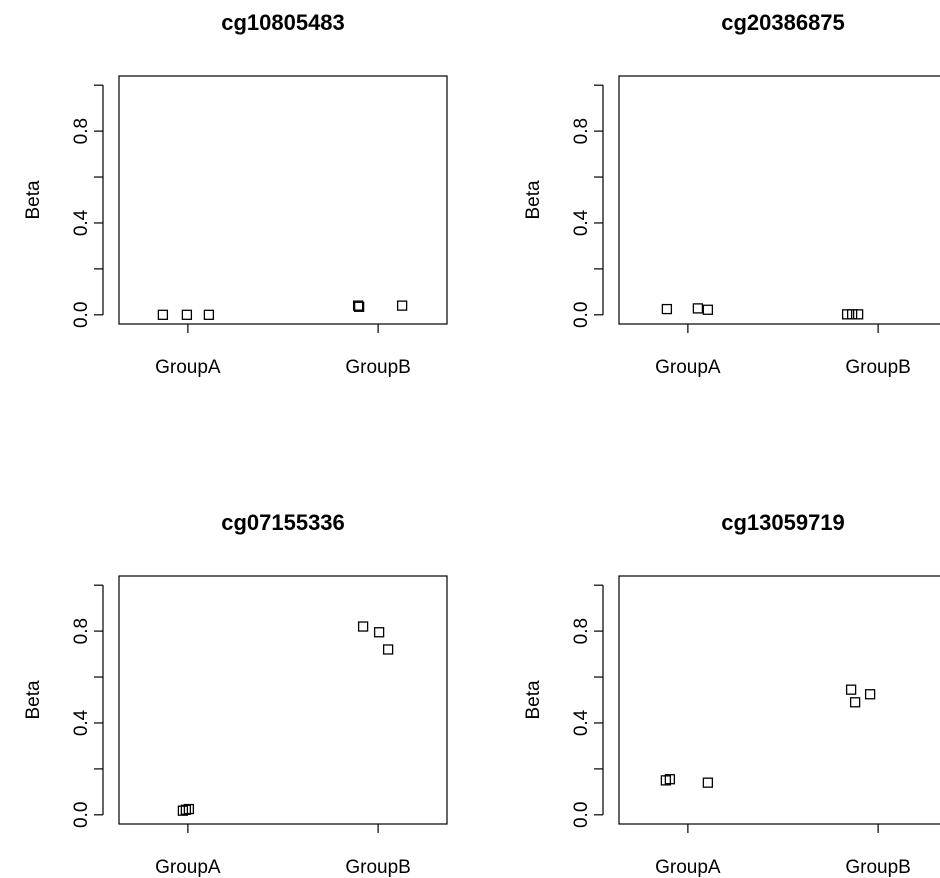  What do you see at coordinates (783, 22) in the screenshot?
I see `chart-title: cg20386875` at bounding box center [783, 22].